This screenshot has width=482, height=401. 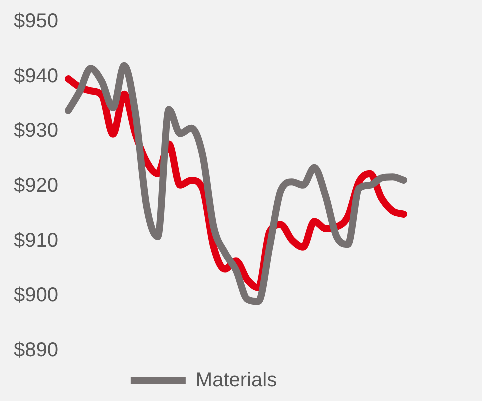 I want to click on legend-label: Materials, so click(x=237, y=381).